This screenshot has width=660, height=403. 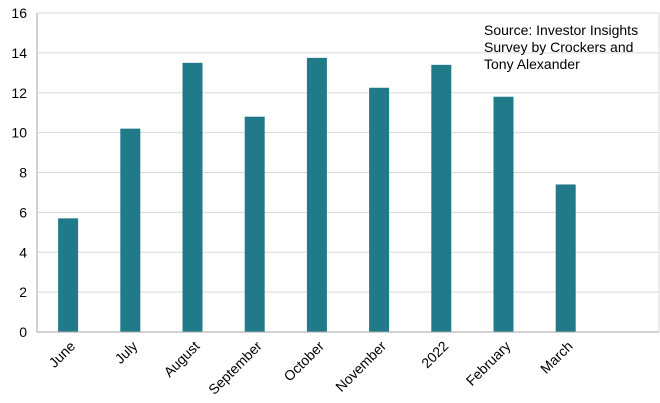 What do you see at coordinates (23, 332) in the screenshot?
I see `y-tick-label: 0` at bounding box center [23, 332].